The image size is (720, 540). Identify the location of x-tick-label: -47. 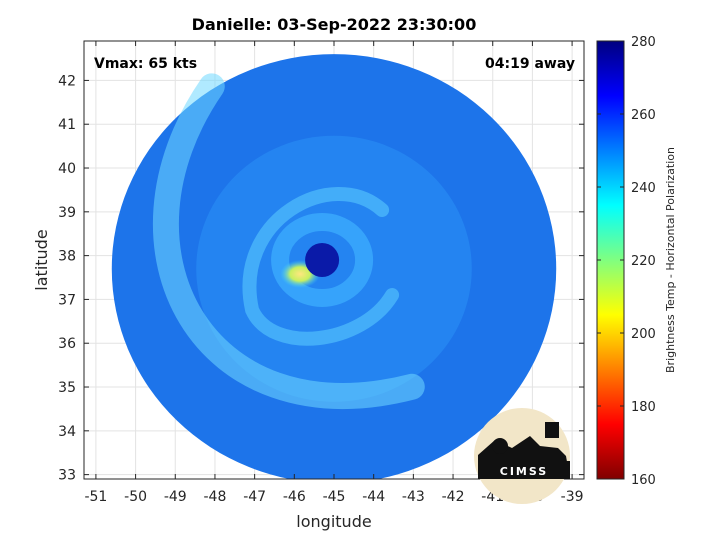
(254, 497).